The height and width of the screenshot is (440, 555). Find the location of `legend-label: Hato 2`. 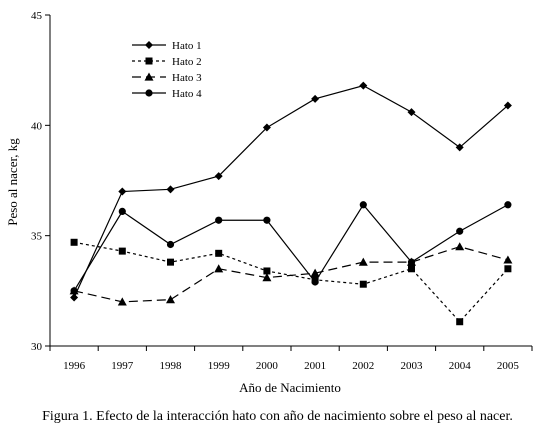

legend-label: Hato 2 is located at coordinates (187, 62).